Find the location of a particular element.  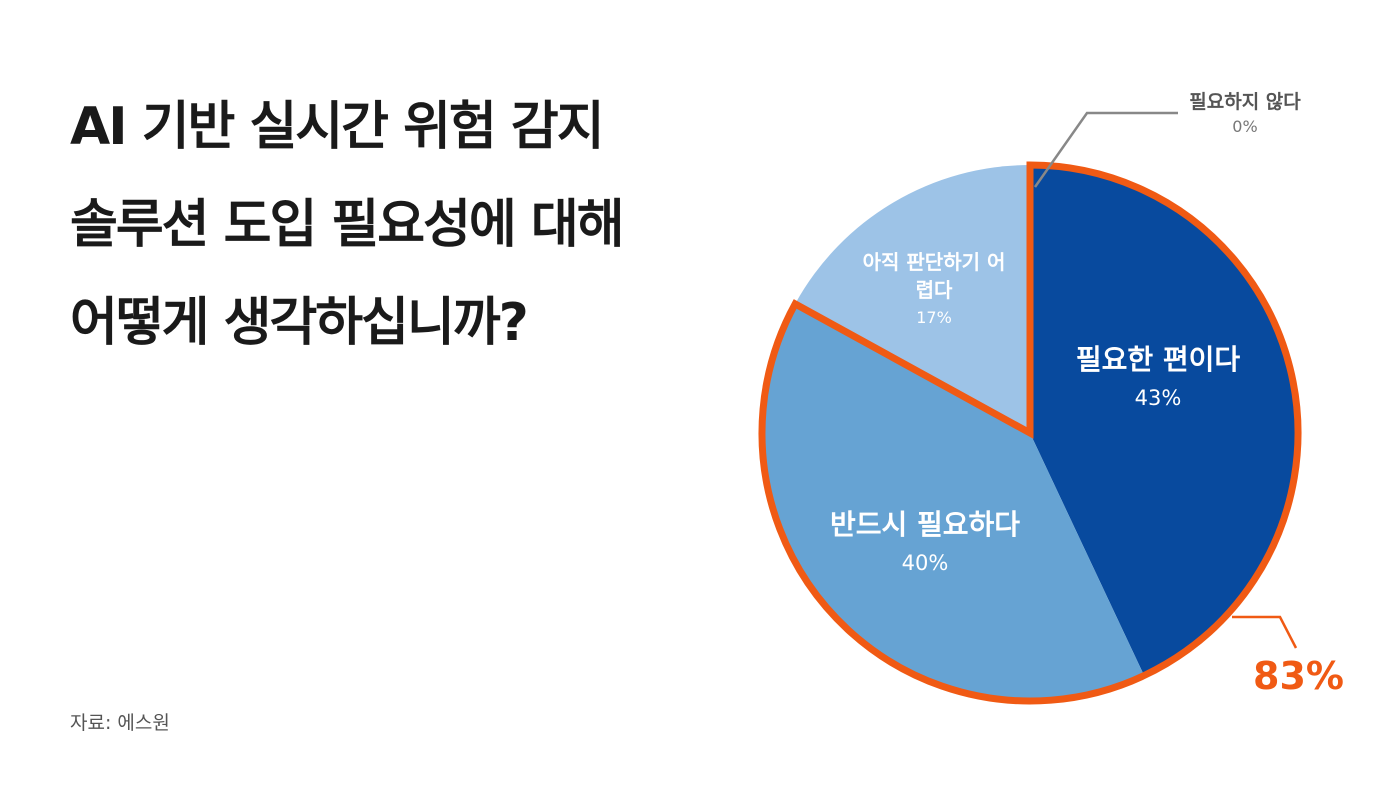

title-line-2: 솔루션 도입 필요성에 대해 is located at coordinates (347, 225).